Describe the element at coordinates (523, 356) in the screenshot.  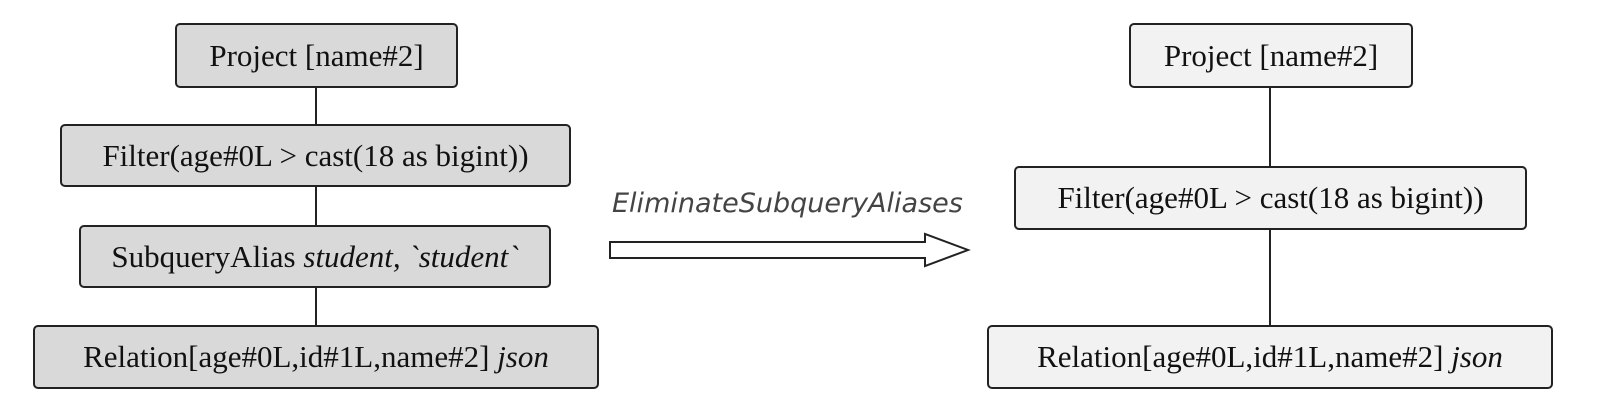
I see `before-relation-italic: json` at that location.